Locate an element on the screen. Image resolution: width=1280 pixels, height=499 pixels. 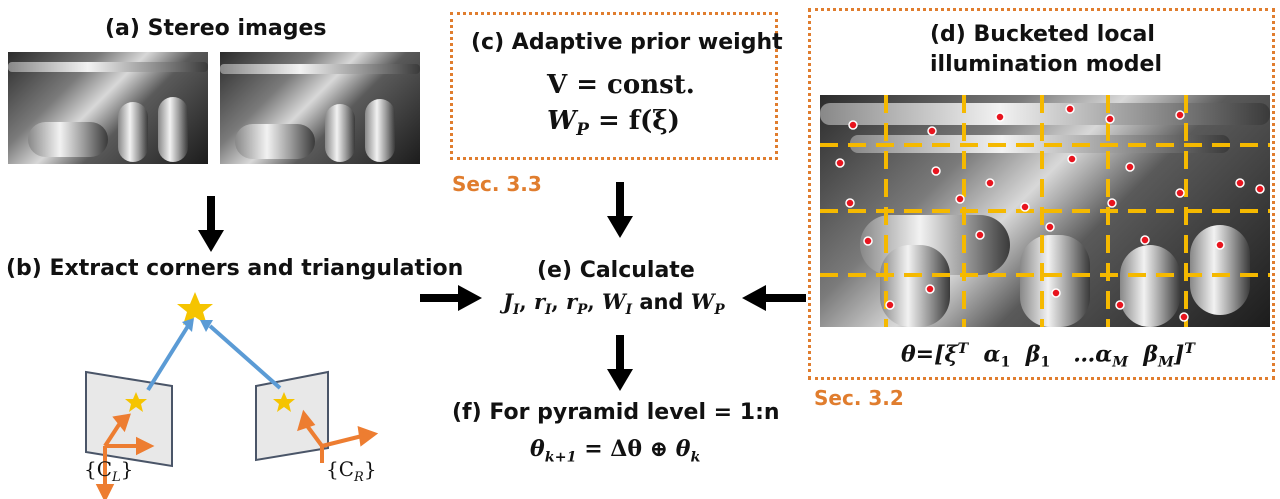
panel-d-label-line2: illumination model is located at coordinates (1046, 64).